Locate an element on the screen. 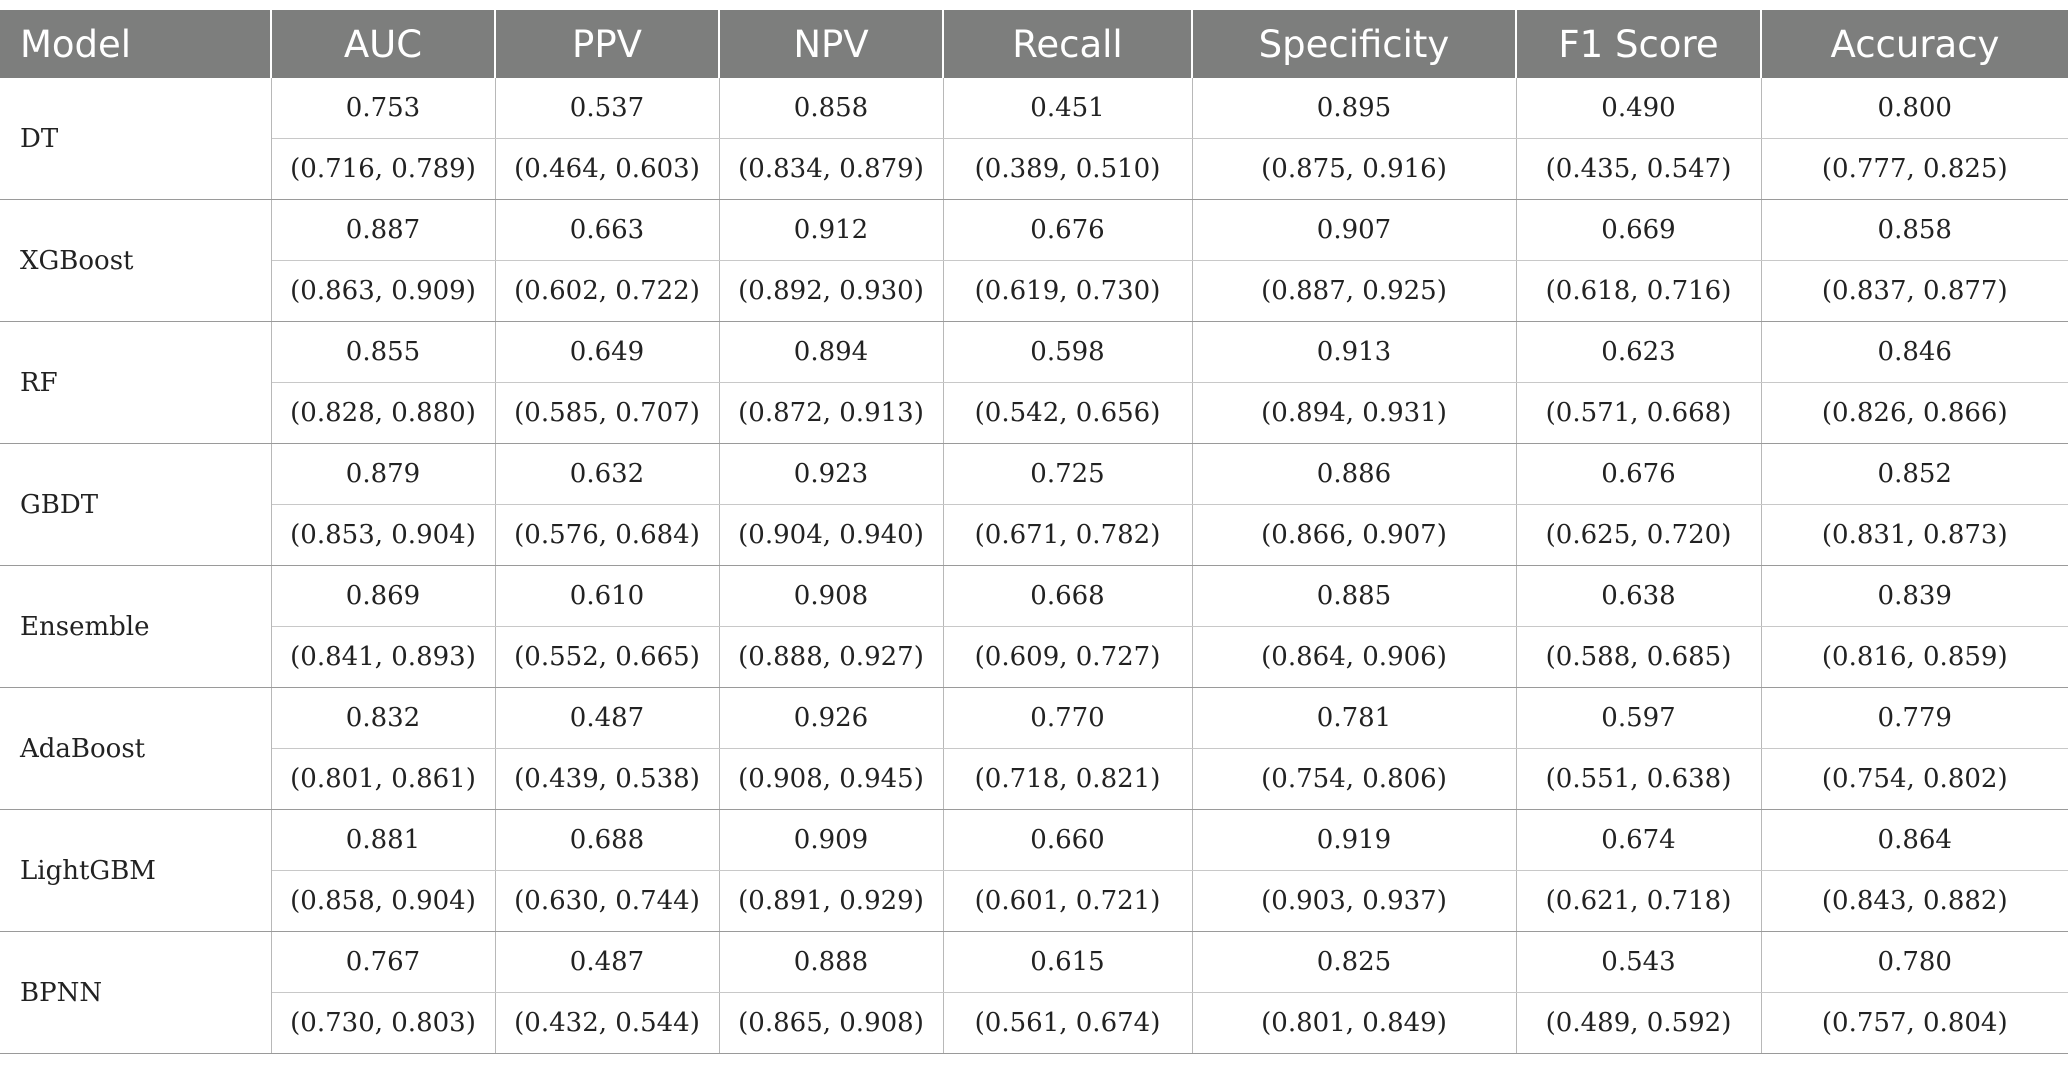  metric-value-lightgbm-accuracy: 0.864 is located at coordinates (1914, 840).